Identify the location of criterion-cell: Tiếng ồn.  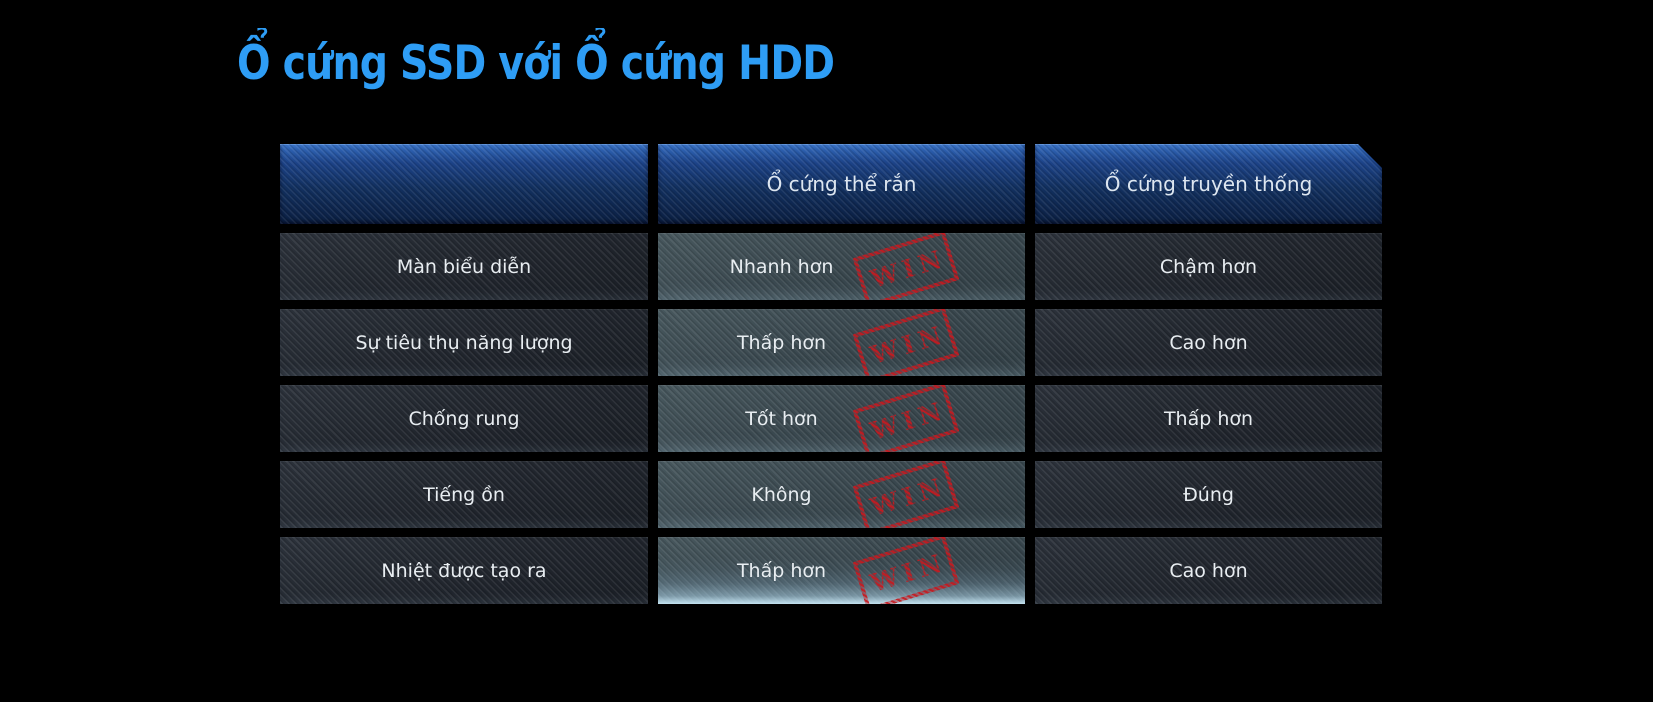
(464, 494).